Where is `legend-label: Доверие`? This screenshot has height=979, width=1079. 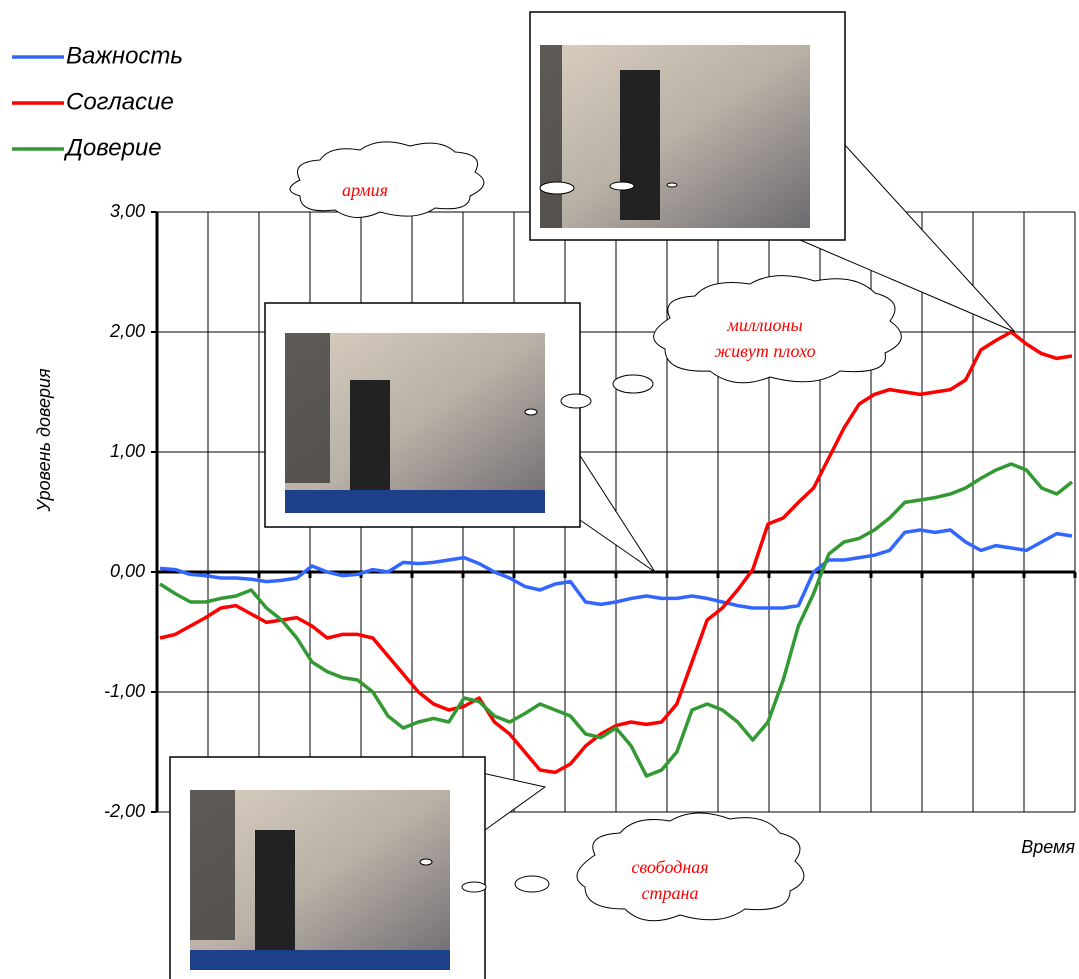 legend-label: Доверие is located at coordinates (112, 147).